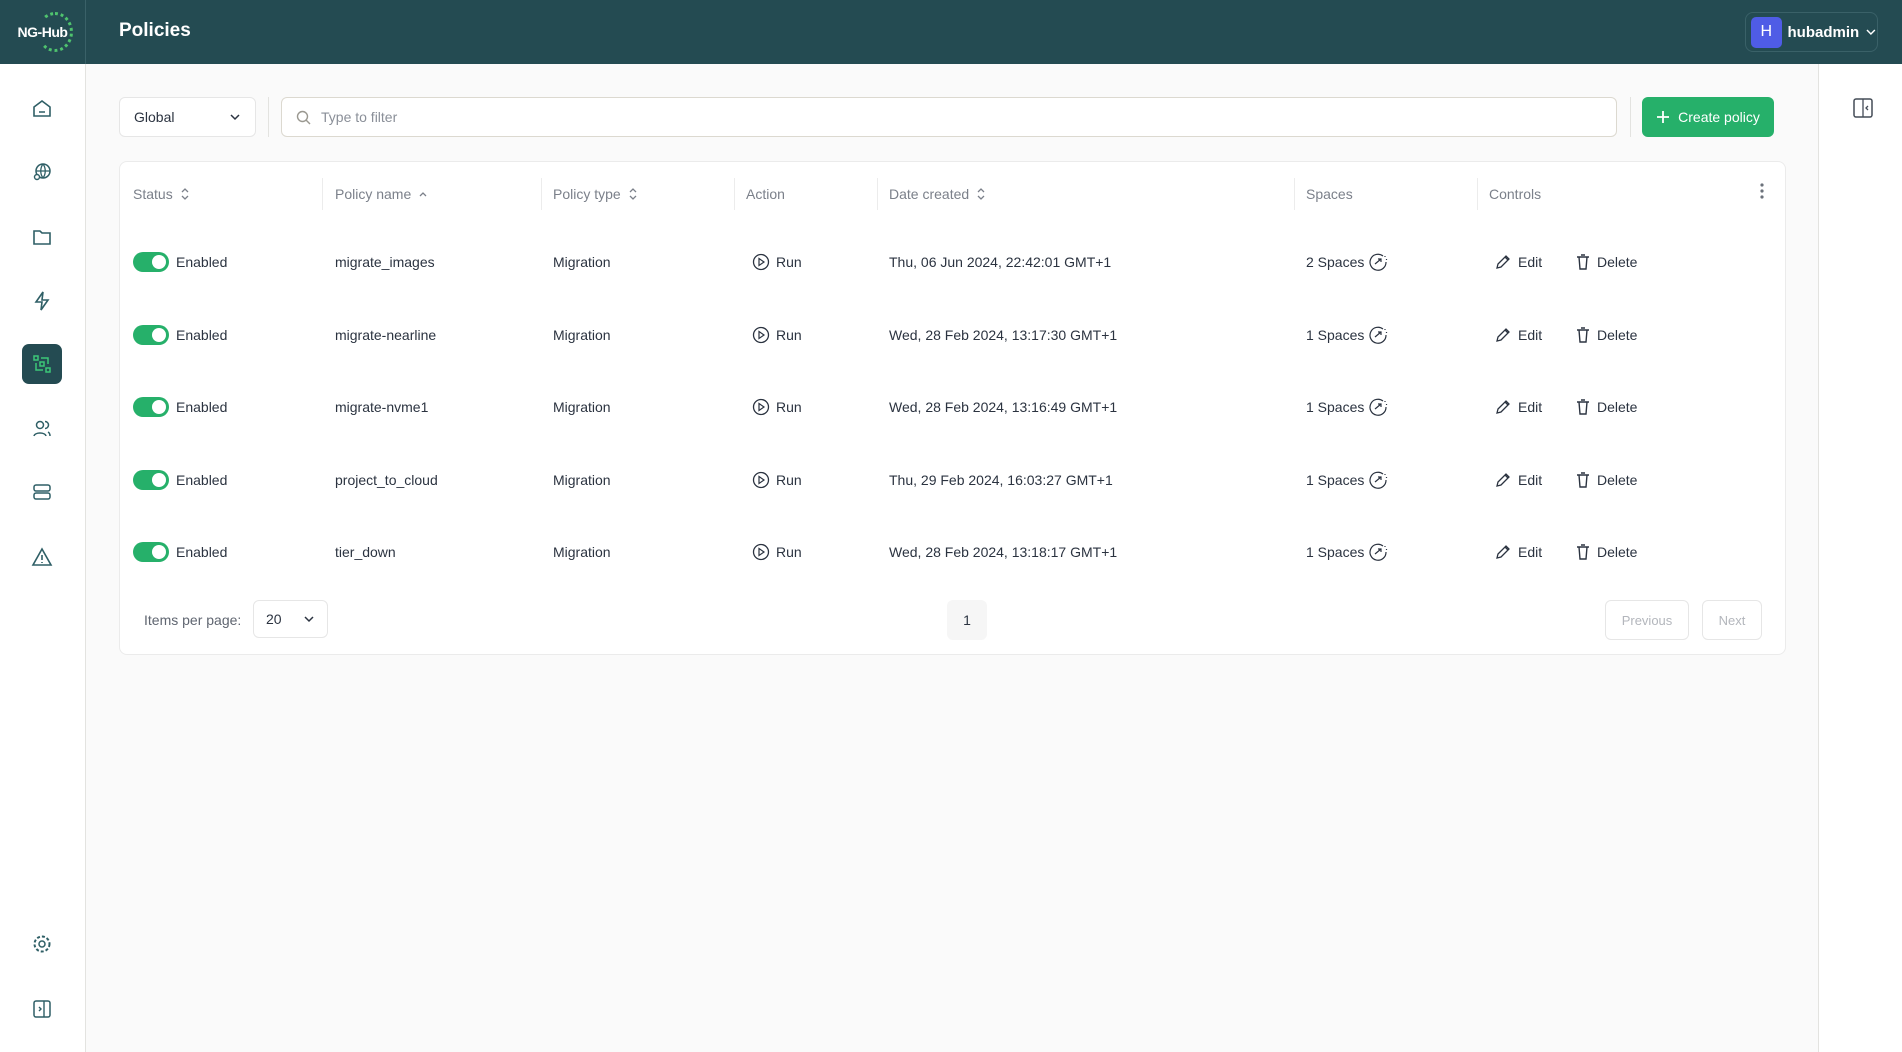 This screenshot has width=1902, height=1052. I want to click on column-label: Action, so click(765, 194).